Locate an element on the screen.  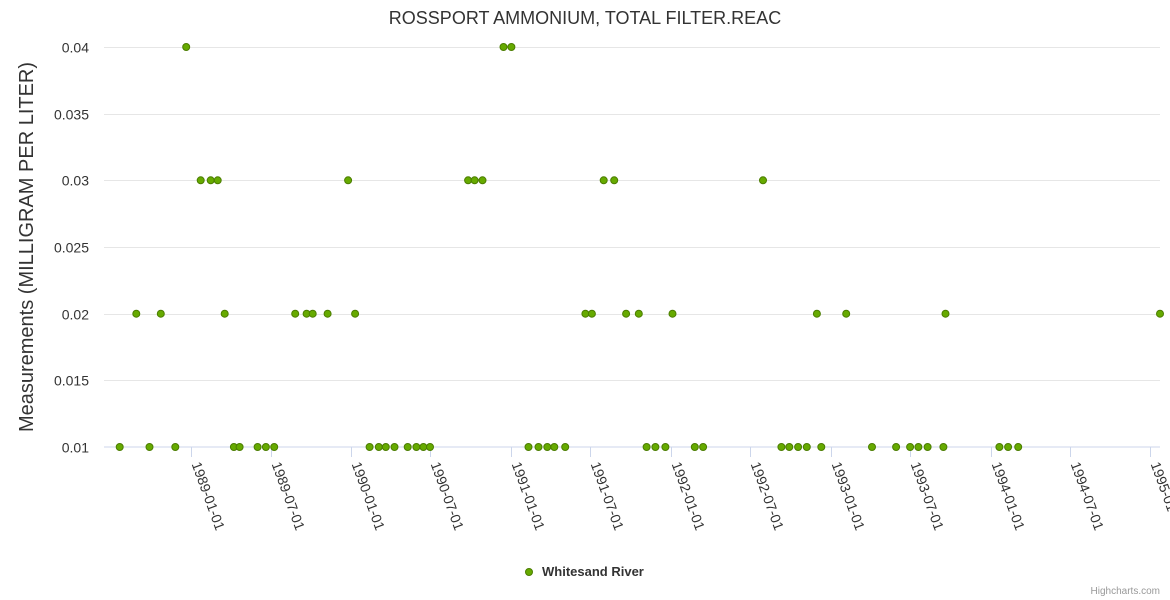
y-tick-label: 0.015 is located at coordinates (71, 381).